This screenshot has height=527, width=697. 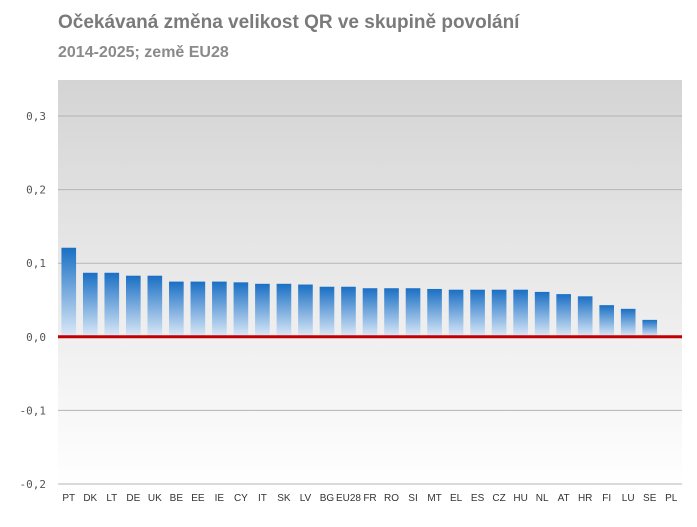 What do you see at coordinates (606, 498) in the screenshot?
I see `x-tick-label: FI` at bounding box center [606, 498].